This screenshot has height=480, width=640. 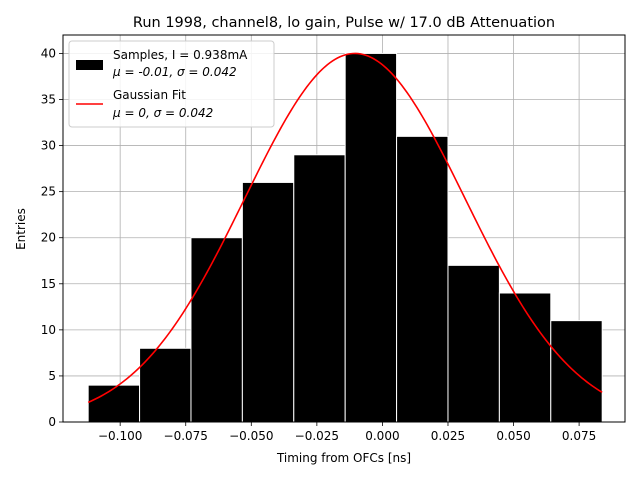 What do you see at coordinates (48, 100) in the screenshot?
I see `y-tick-label: 35` at bounding box center [48, 100].